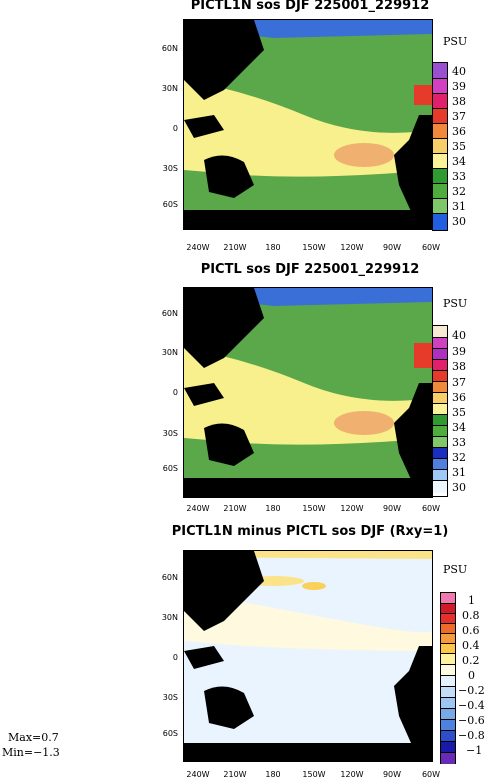  What do you see at coordinates (459, 191) in the screenshot?
I see `panel-1-cbar-label-8: 32` at bounding box center [459, 191].